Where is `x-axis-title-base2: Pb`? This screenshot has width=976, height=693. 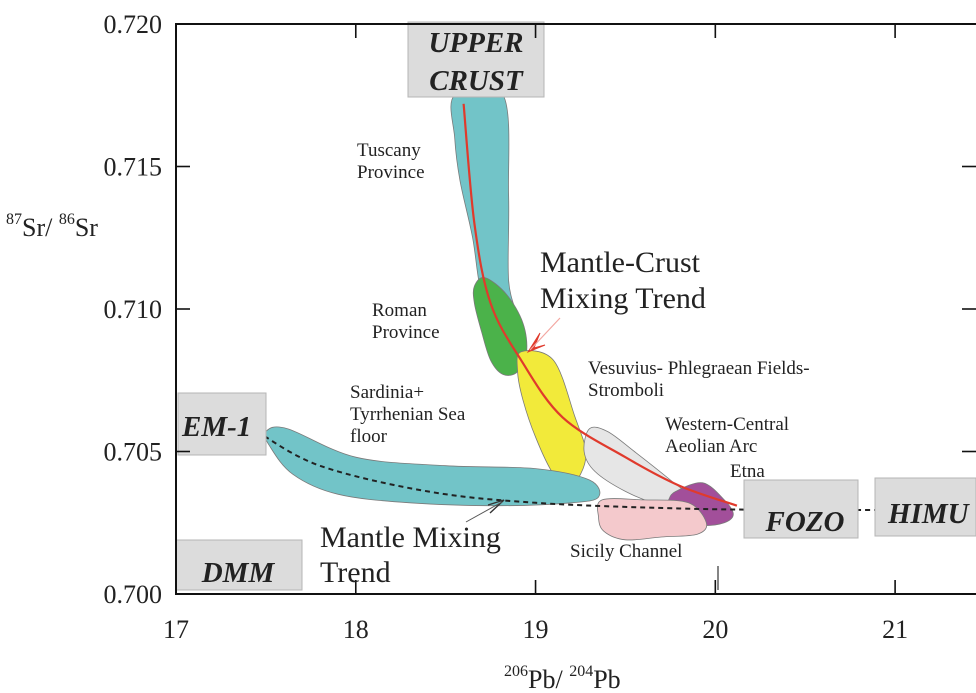
x-axis-title-base2: Pb is located at coordinates (606, 679).